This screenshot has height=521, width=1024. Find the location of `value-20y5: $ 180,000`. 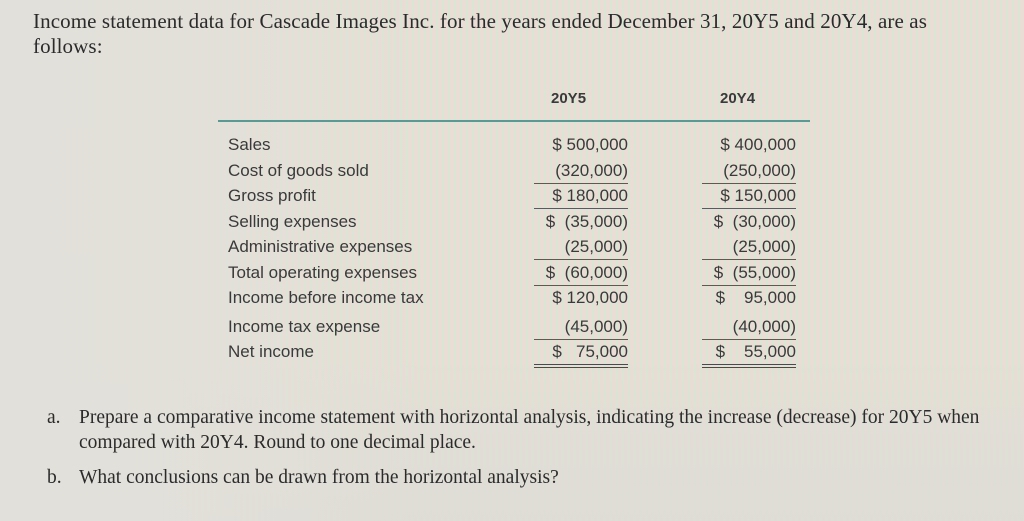

value-20y5: $ 180,000 is located at coordinates (581, 196).